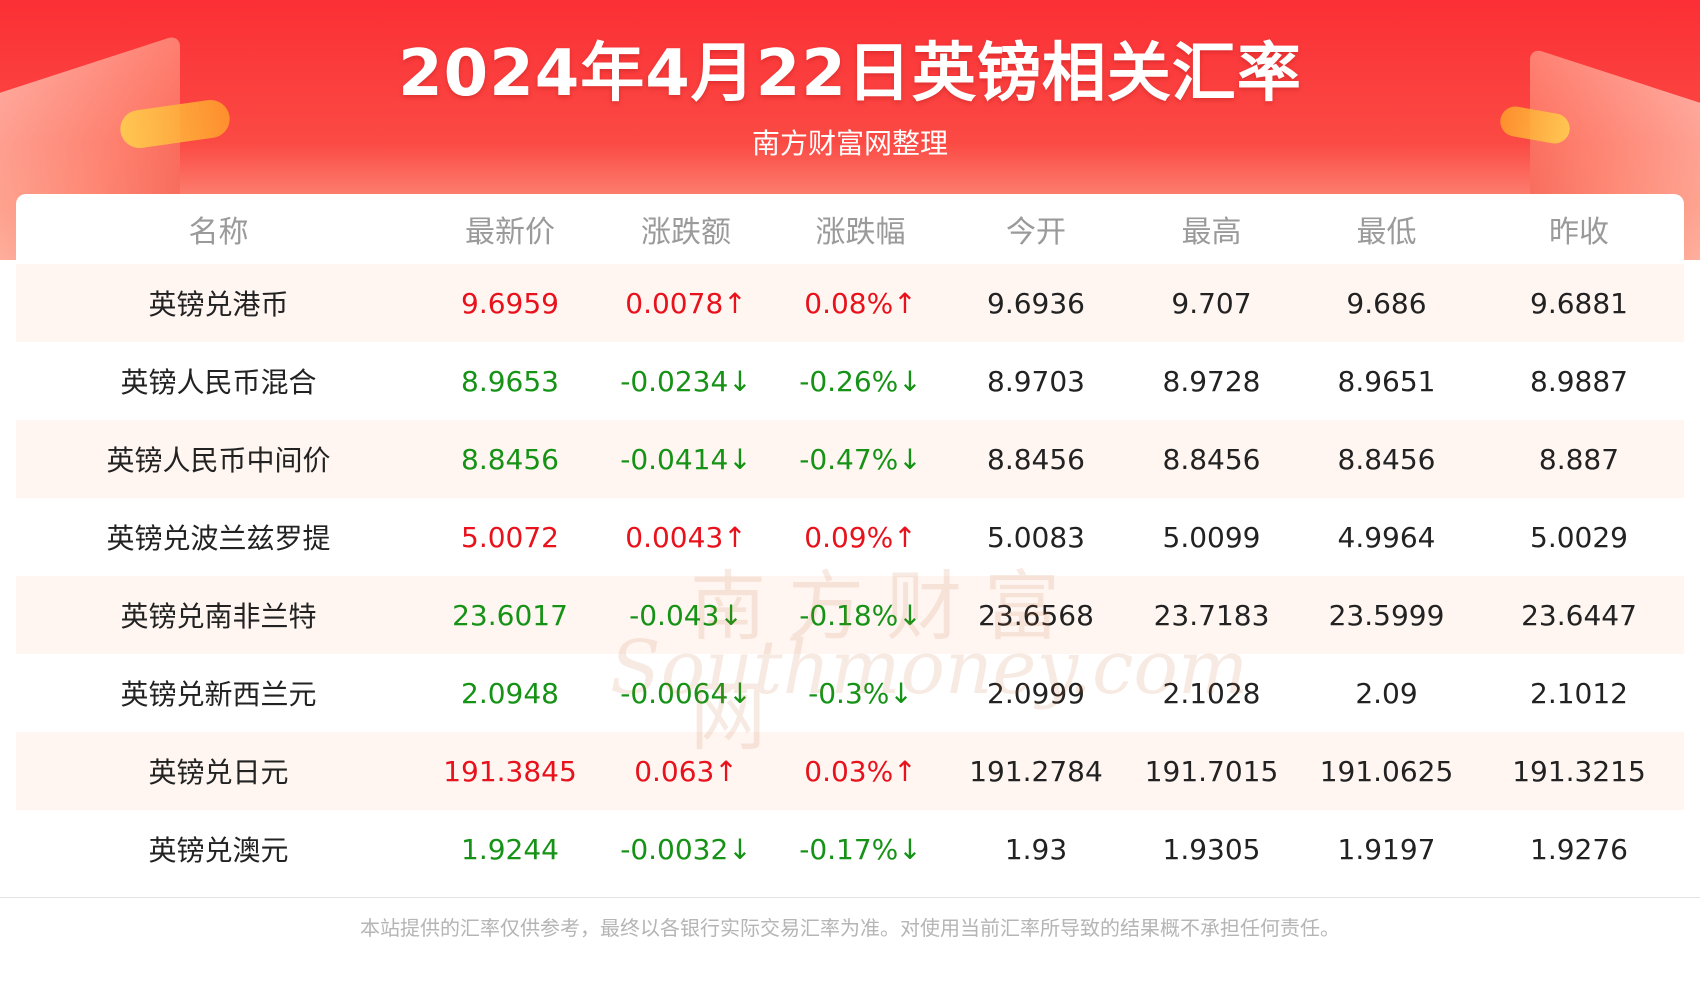  What do you see at coordinates (1579, 537) in the screenshot?
I see `cell-prev-close: 5.0029` at bounding box center [1579, 537].